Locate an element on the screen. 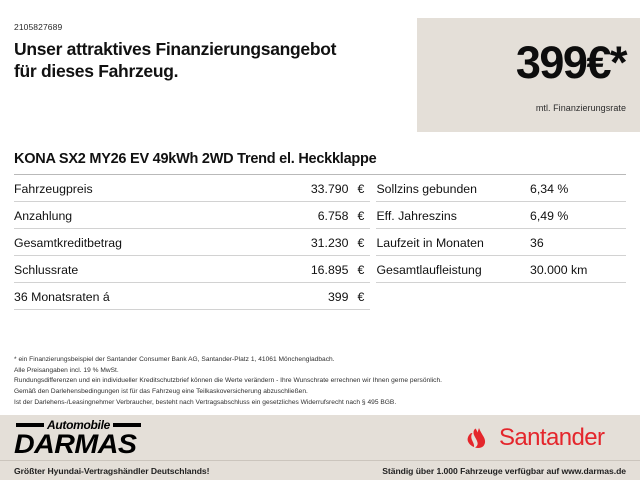 The width and height of the screenshot is (640, 480). darmas-logo-top-word: Automobile is located at coordinates (78, 425).